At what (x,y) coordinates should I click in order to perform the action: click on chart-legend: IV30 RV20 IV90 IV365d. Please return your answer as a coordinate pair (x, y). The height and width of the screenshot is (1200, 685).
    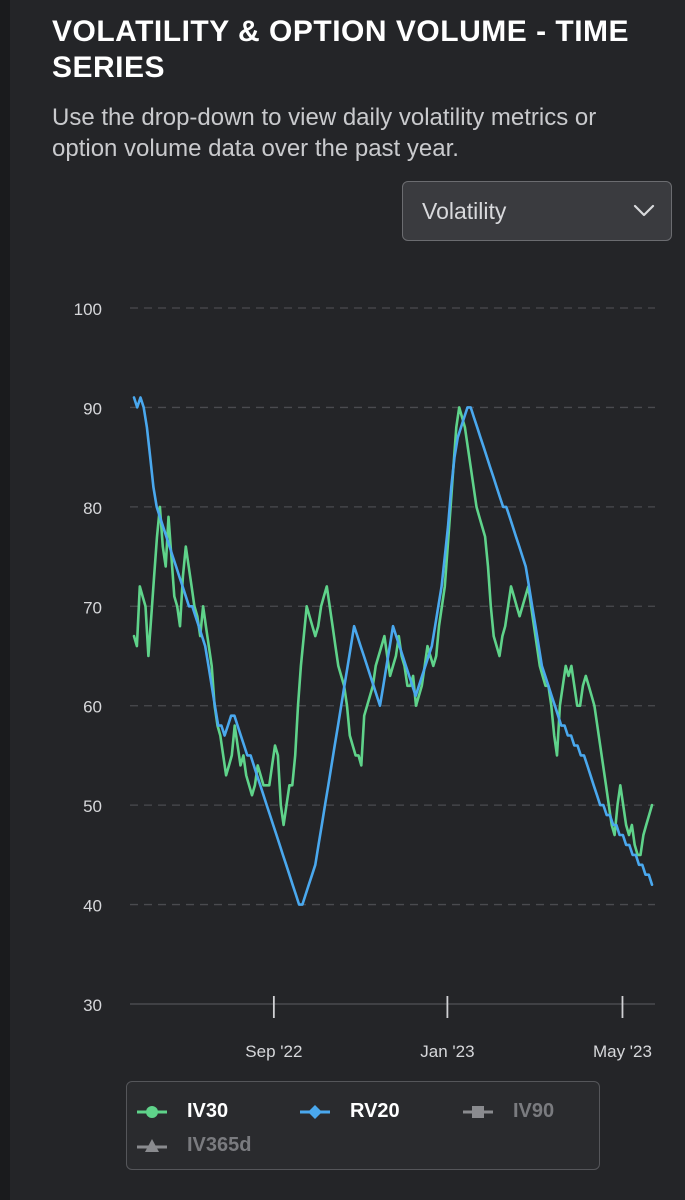
    Looking at the image, I should click on (363, 1125).